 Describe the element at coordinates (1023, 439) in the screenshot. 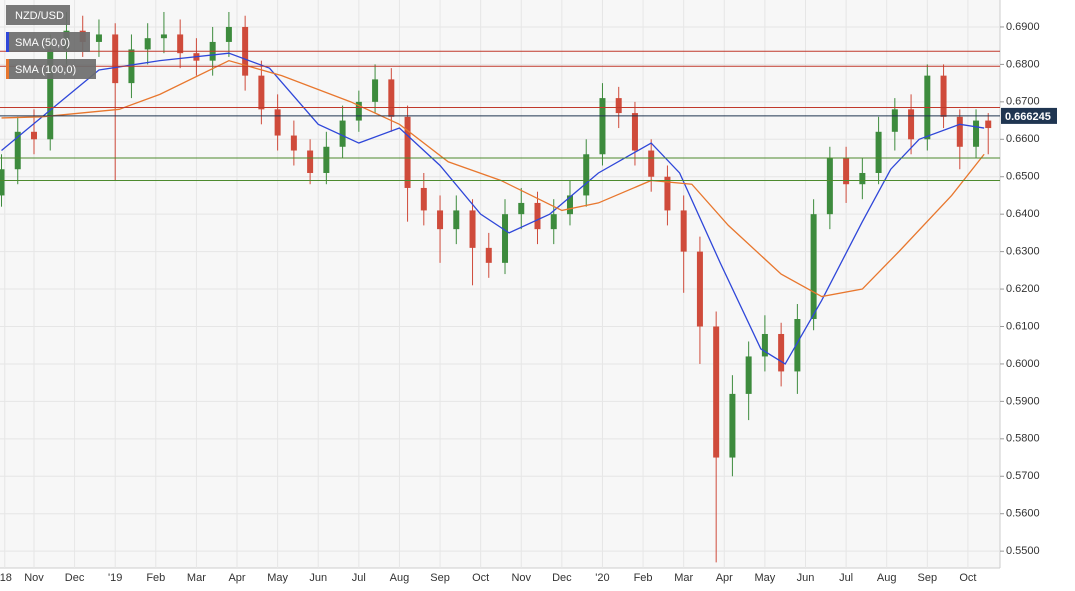

I see `y-tick-label: 0.5800` at that location.